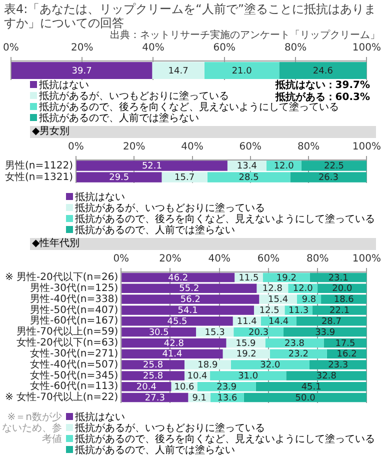  I want to click on x-tick-label: 100%, so click(366, 147).